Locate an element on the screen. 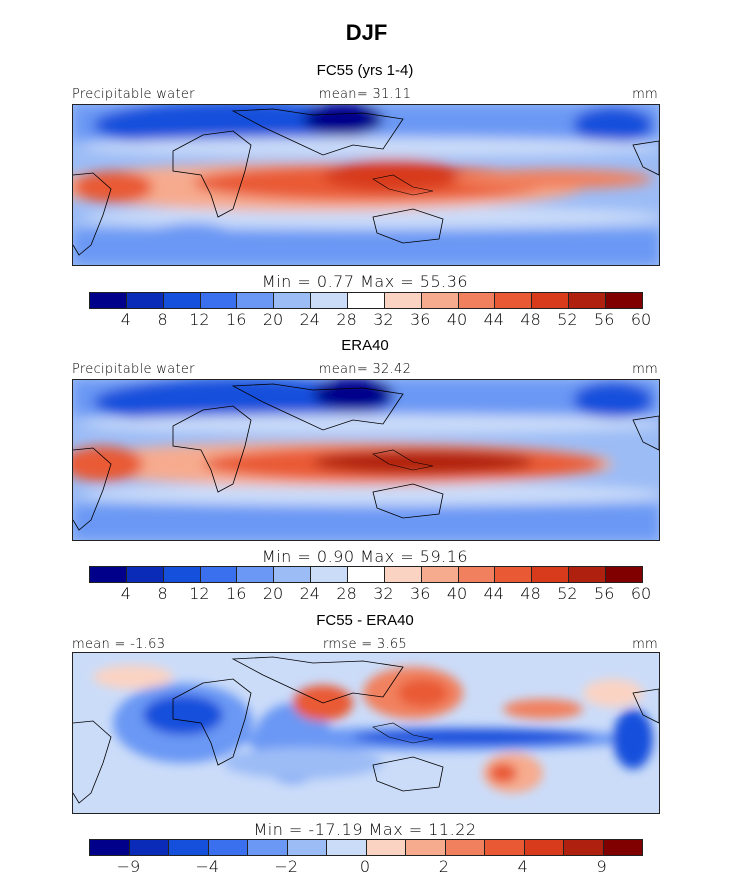 This screenshot has width=733, height=877. colorbar-tick-label: −9 is located at coordinates (128, 866).